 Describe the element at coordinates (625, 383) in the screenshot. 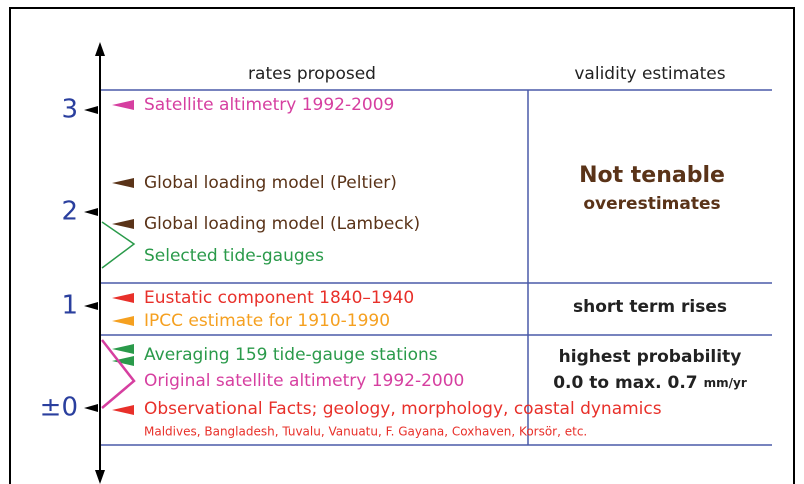

I see `validity-range: 0.0 to max. 0.7` at that location.